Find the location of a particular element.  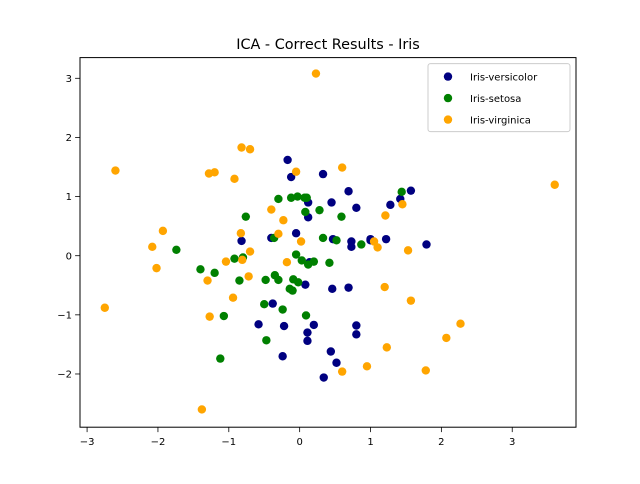

x-tick-label: 2 is located at coordinates (441, 442).